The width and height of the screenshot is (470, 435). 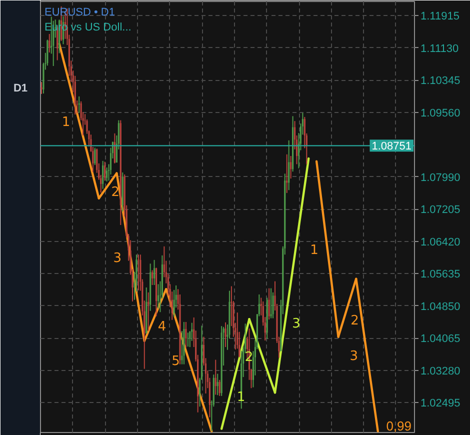 What do you see at coordinates (440, 81) in the screenshot?
I see `y-tick-label: 1.10345` at bounding box center [440, 81].